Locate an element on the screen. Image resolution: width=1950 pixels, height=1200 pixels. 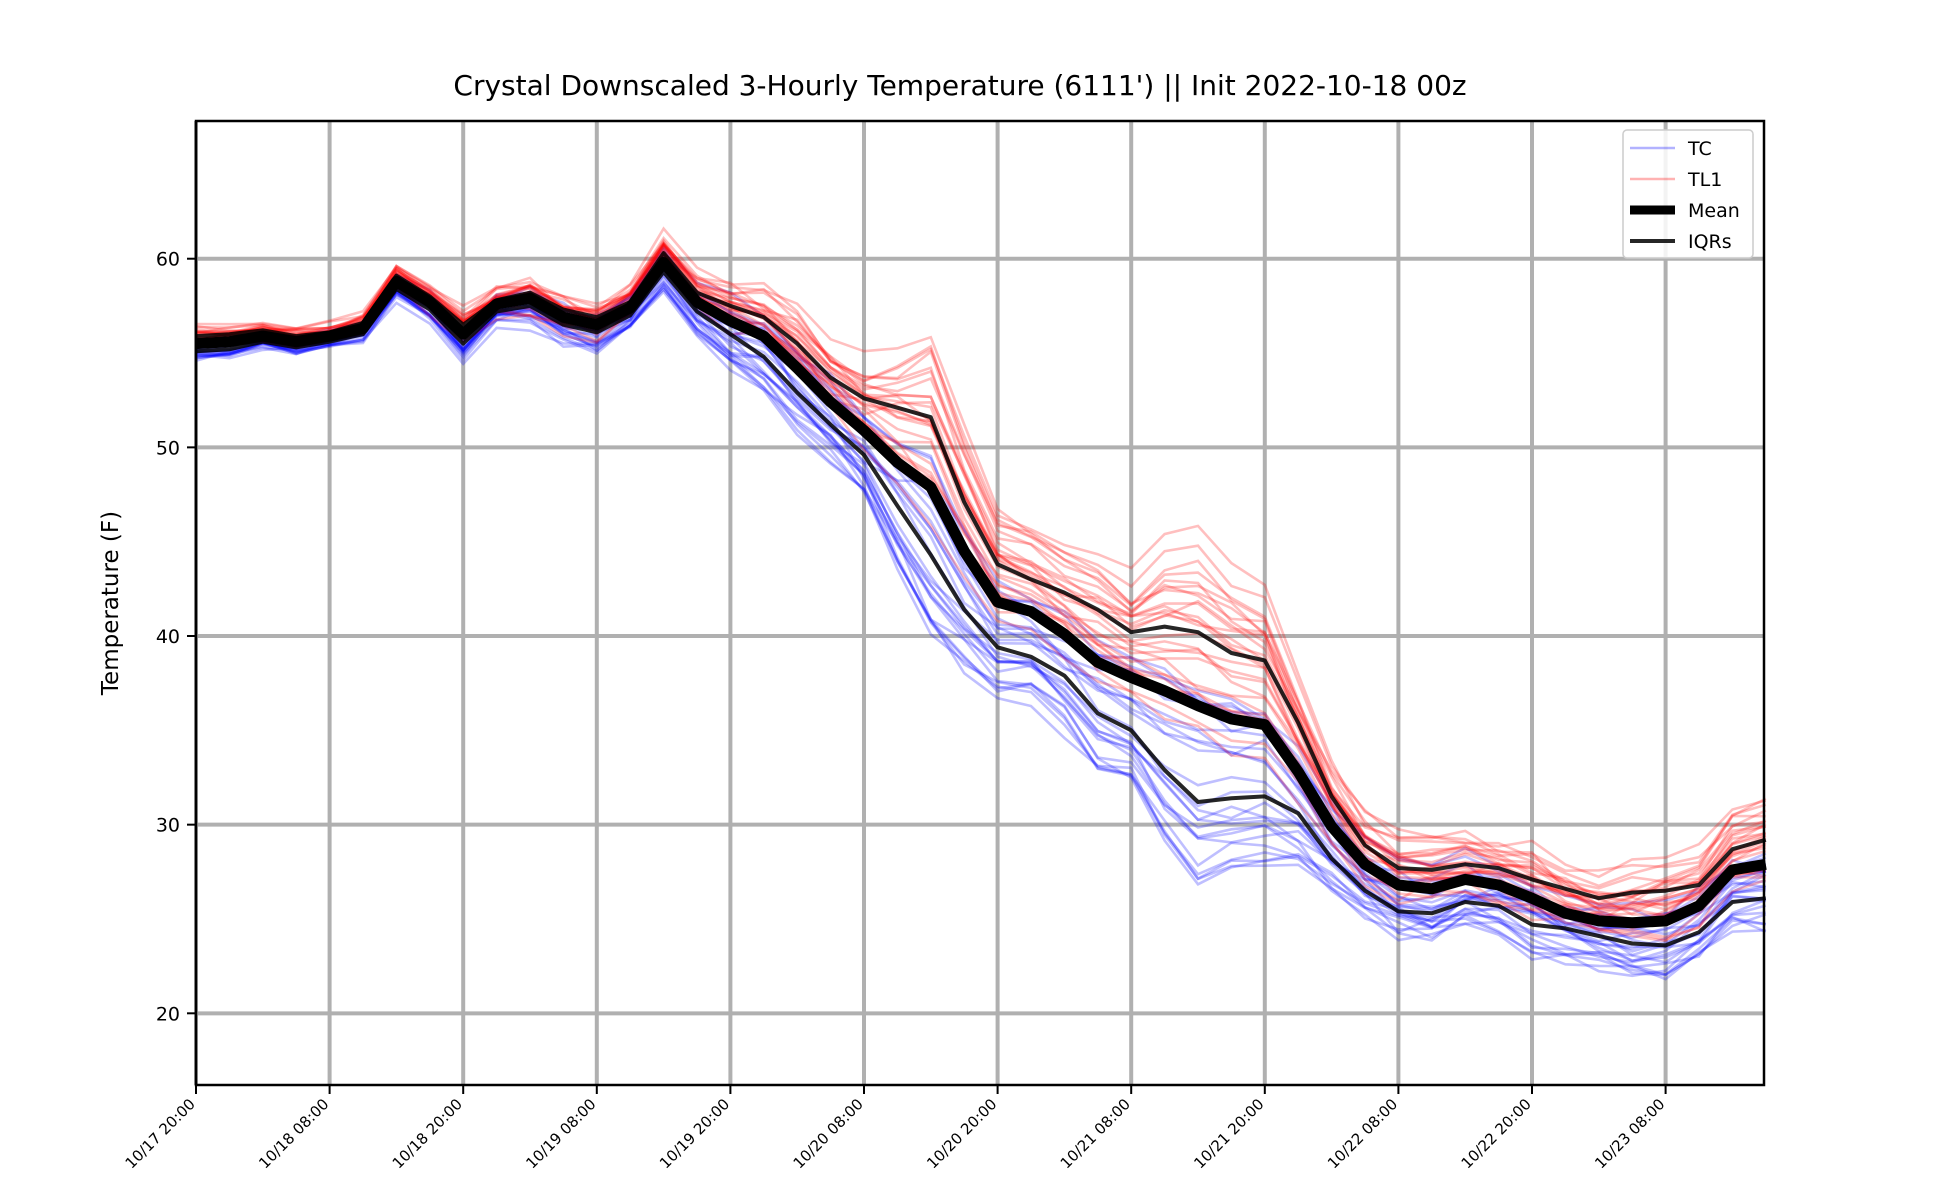
legend-label: Mean is located at coordinates (1714, 211).